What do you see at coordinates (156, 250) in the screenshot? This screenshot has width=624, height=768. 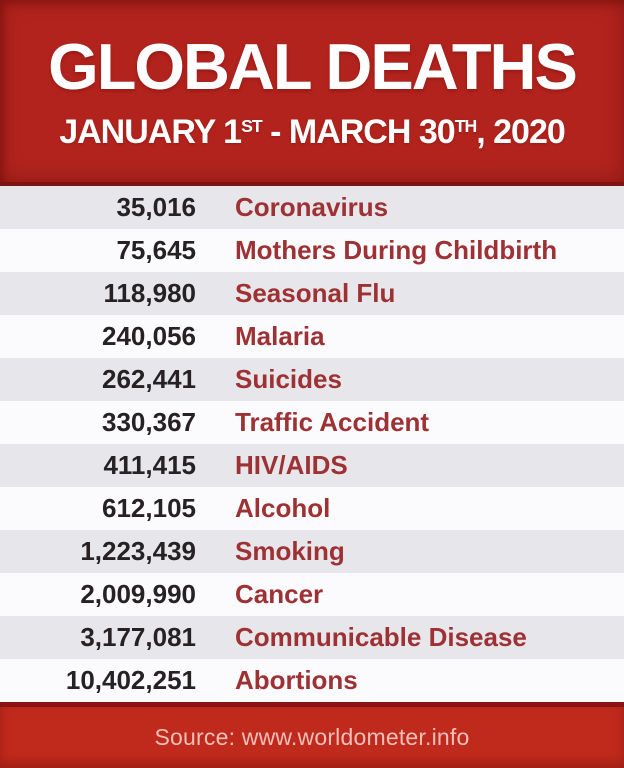 I see `death-count: 75,645` at bounding box center [156, 250].